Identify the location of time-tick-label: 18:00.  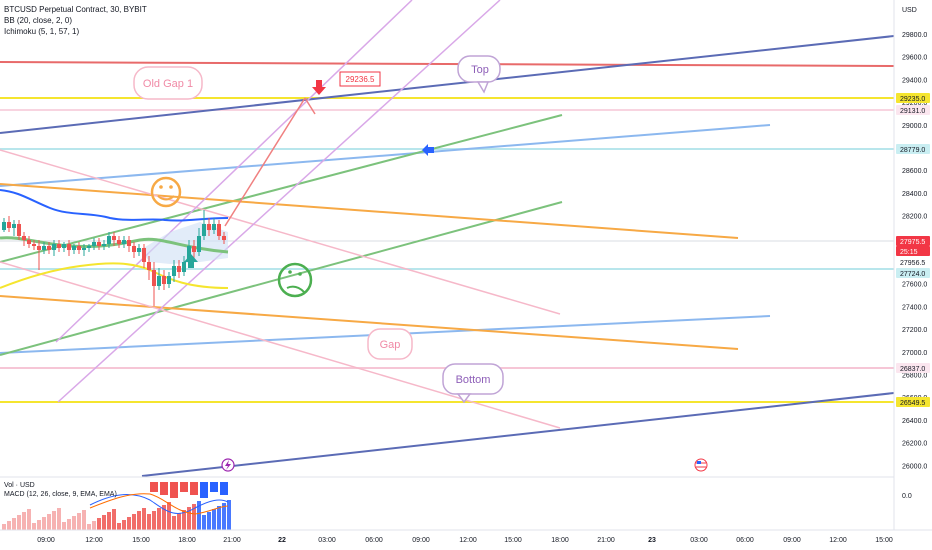
(187, 540).